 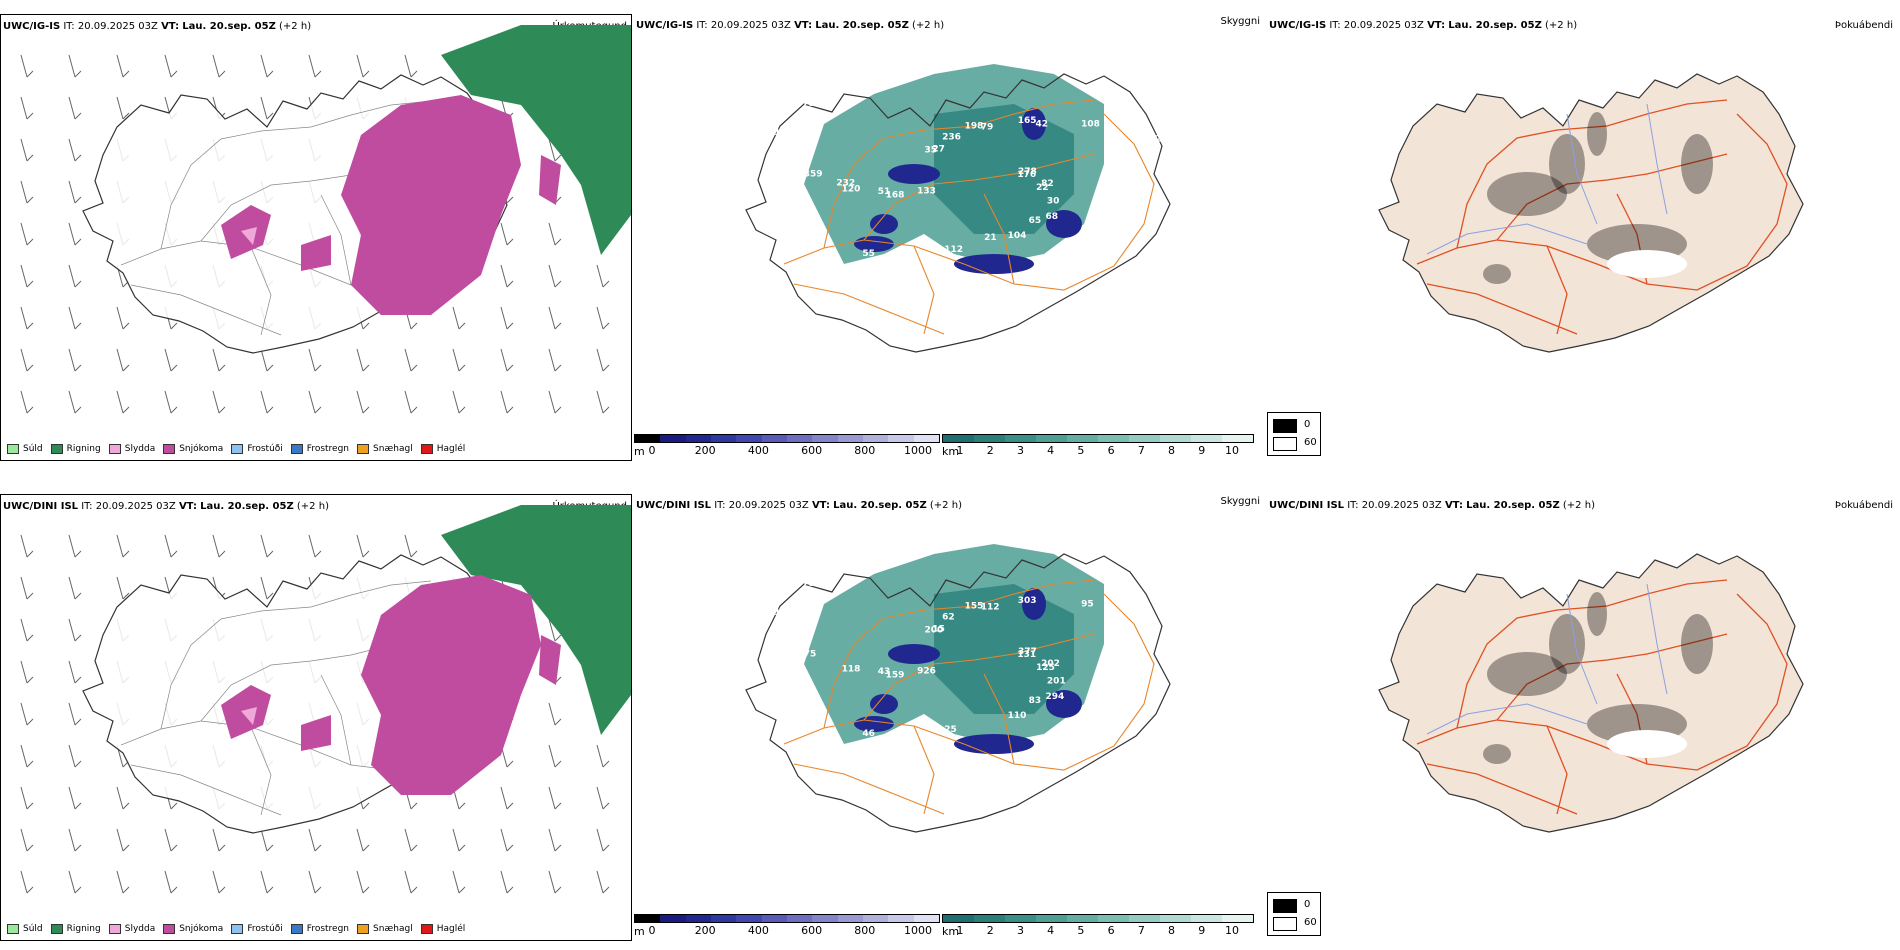 I want to click on cloudbase-value-label: 159, so click(x=895, y=676).